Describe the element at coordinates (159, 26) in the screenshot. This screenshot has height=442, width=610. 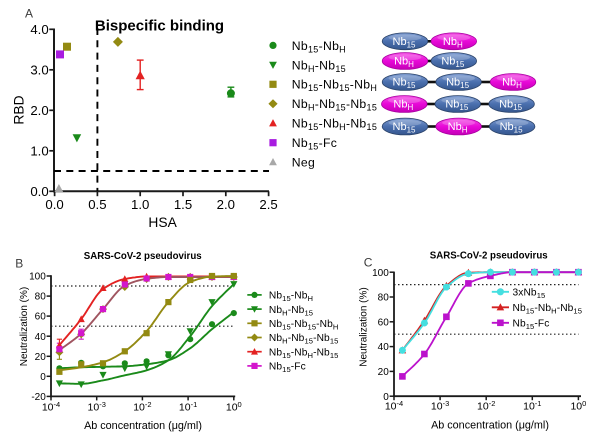
I see `svg-text: Bispecific binding` at that location.